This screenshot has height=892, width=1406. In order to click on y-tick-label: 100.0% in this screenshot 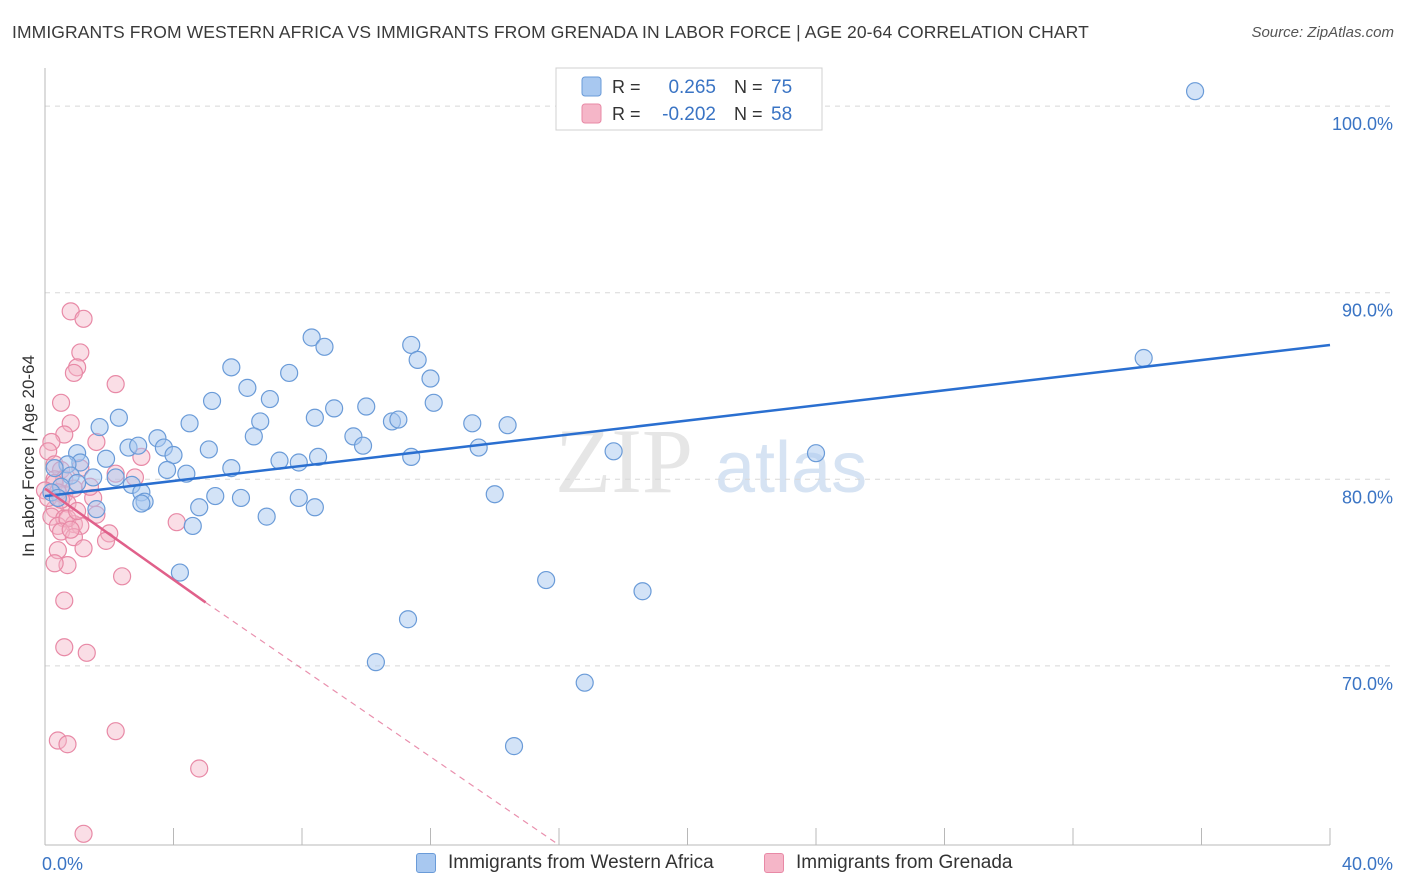, I will do `click(1362, 124)`.